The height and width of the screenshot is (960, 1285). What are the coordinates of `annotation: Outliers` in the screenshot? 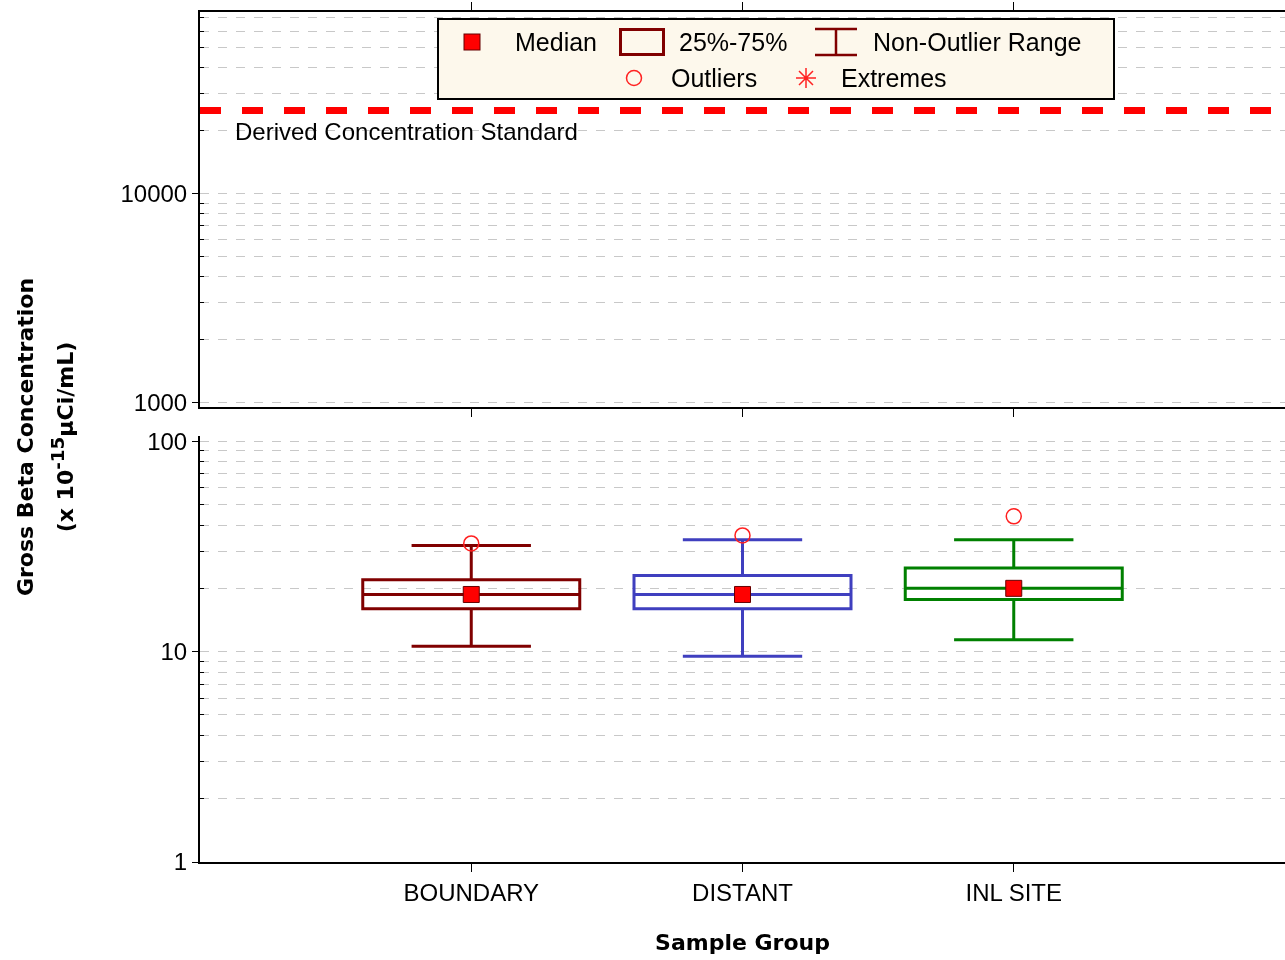 It's located at (714, 78).